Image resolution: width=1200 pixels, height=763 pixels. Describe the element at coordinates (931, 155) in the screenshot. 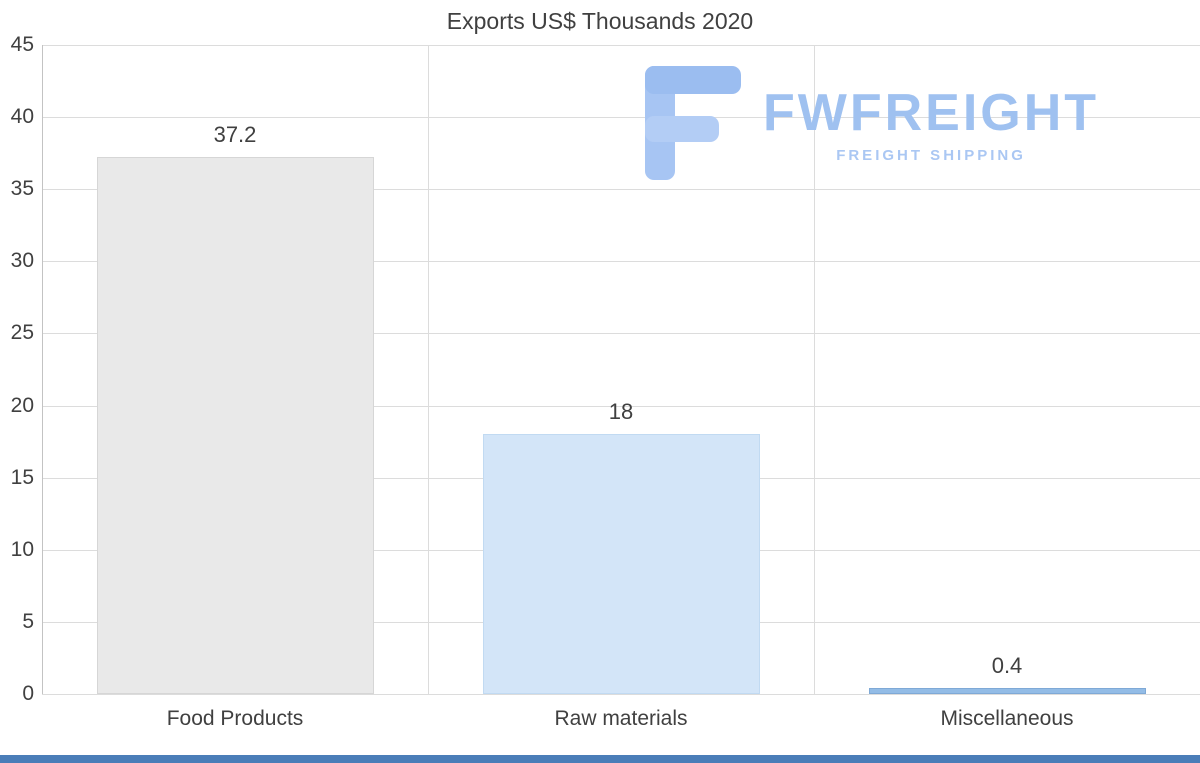

I see `logo-tagline: FREIGHT SHIPPING` at that location.